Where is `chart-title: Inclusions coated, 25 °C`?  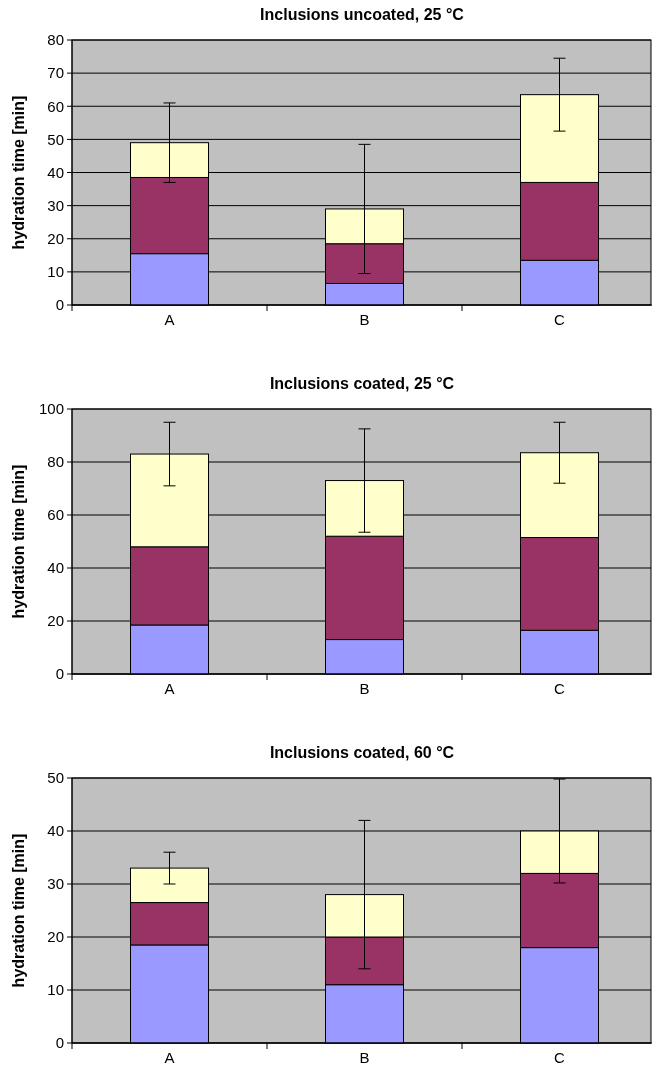 chart-title: Inclusions coated, 25 °C is located at coordinates (362, 383).